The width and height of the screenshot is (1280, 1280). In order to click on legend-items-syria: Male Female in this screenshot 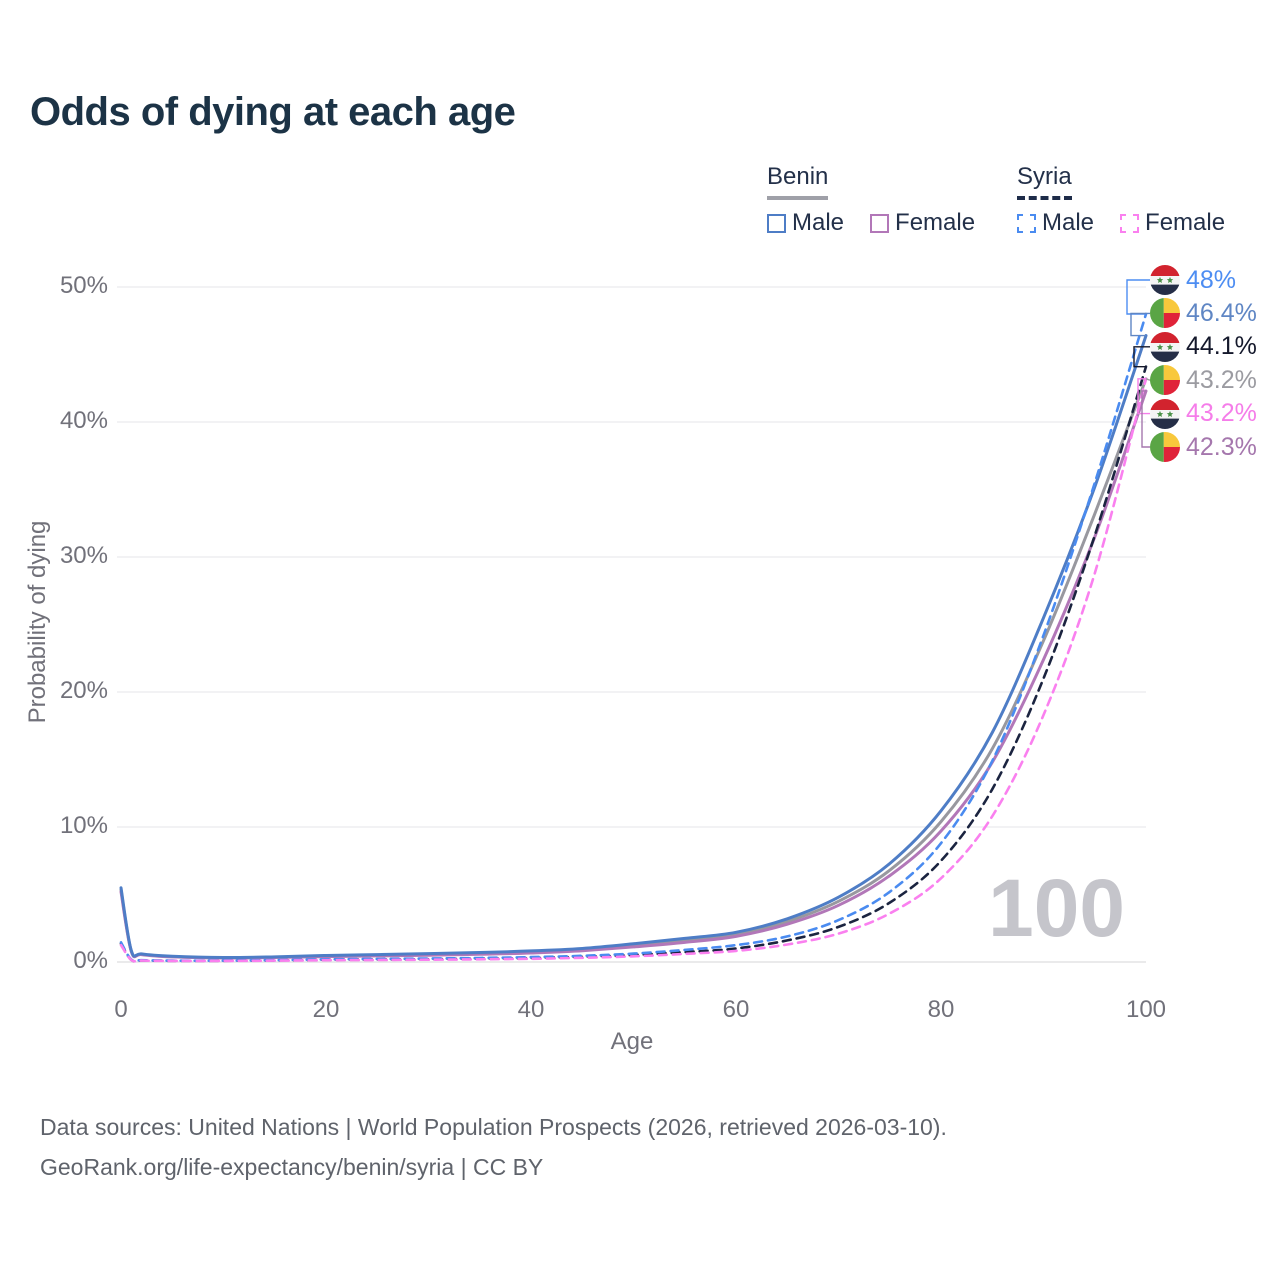, I will do `click(1121, 223)`.